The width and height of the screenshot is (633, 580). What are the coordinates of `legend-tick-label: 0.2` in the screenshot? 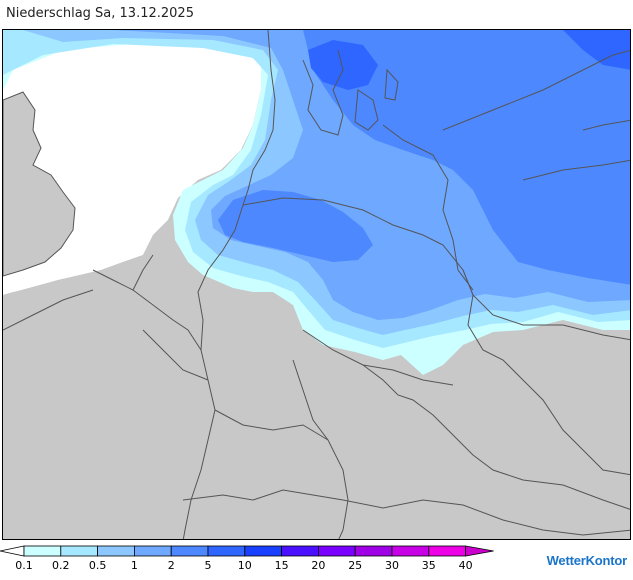 It's located at (61, 565).